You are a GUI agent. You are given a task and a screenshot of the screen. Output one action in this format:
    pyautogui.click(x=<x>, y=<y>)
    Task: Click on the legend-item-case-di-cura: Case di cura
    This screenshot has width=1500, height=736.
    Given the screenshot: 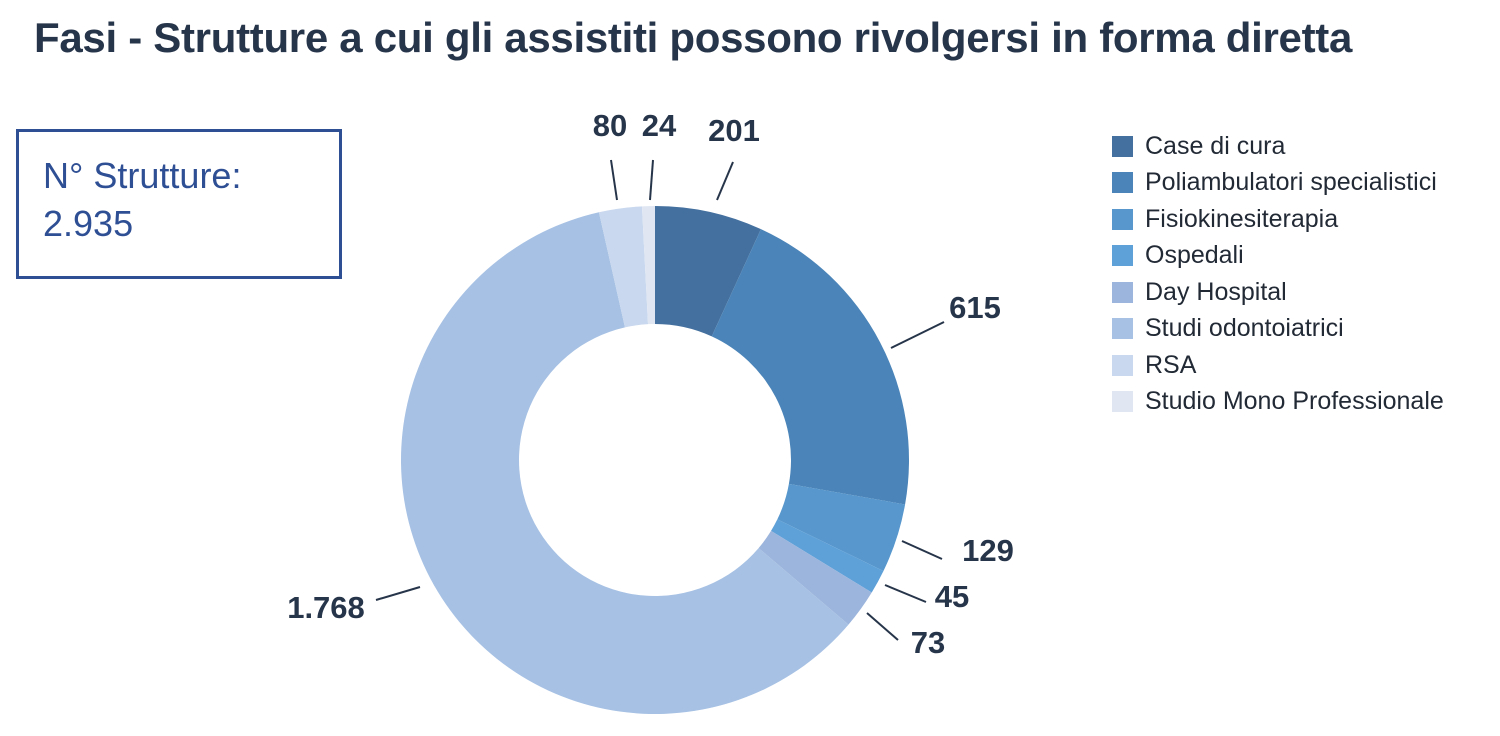 What is the action you would take?
    pyautogui.click(x=1278, y=146)
    